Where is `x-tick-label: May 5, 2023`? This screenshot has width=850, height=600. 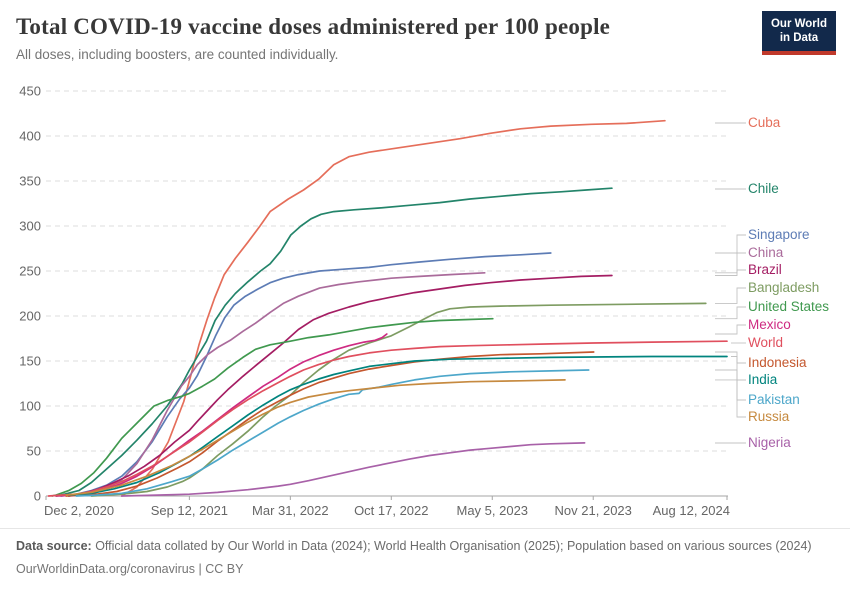
x-tick-label: May 5, 2023 is located at coordinates (492, 510).